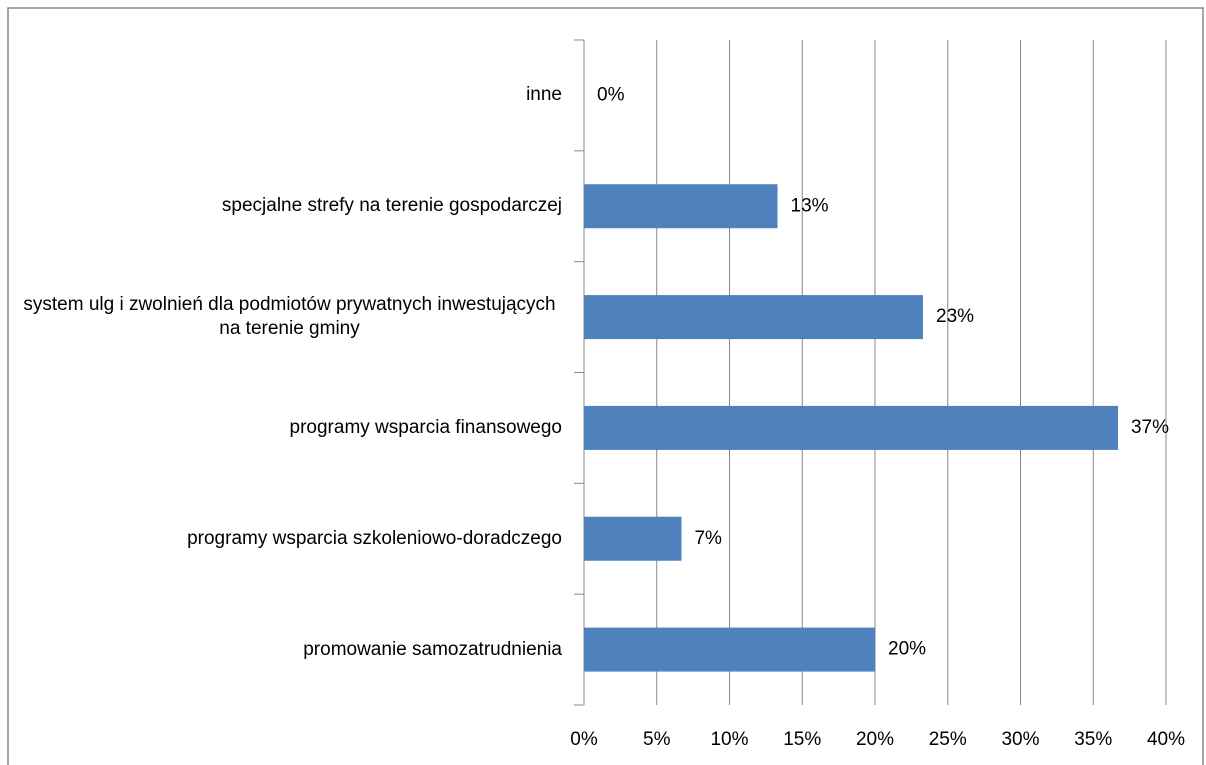  What do you see at coordinates (729, 739) in the screenshot?
I see `x-tick-label: 10%` at bounding box center [729, 739].